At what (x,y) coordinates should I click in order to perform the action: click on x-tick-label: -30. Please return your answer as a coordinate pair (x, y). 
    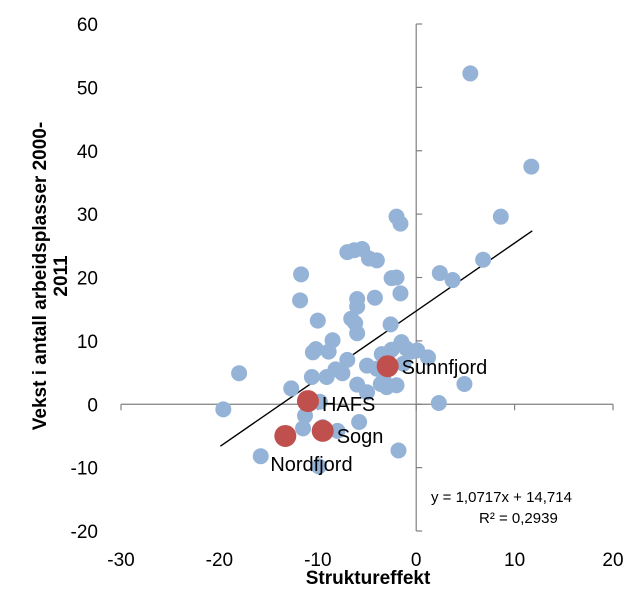
    Looking at the image, I should click on (120, 560).